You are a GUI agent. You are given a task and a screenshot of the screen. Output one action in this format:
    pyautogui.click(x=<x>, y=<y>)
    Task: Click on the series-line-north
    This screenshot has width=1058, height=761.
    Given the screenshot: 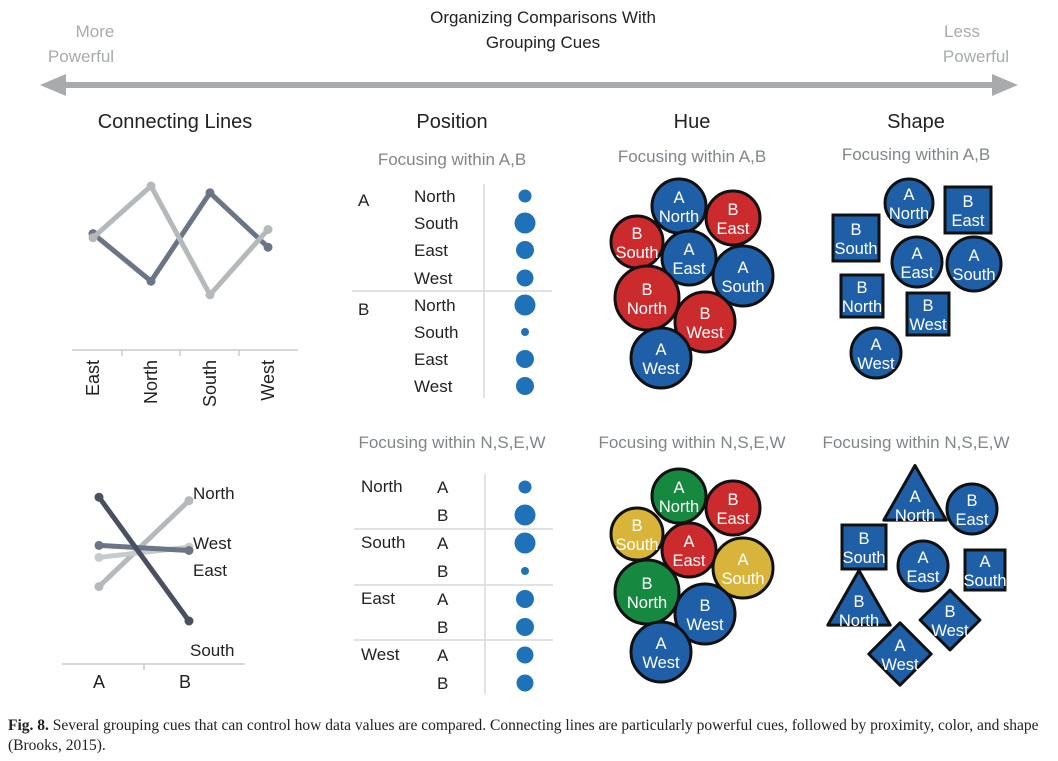 What is the action you would take?
    pyautogui.click(x=144, y=543)
    